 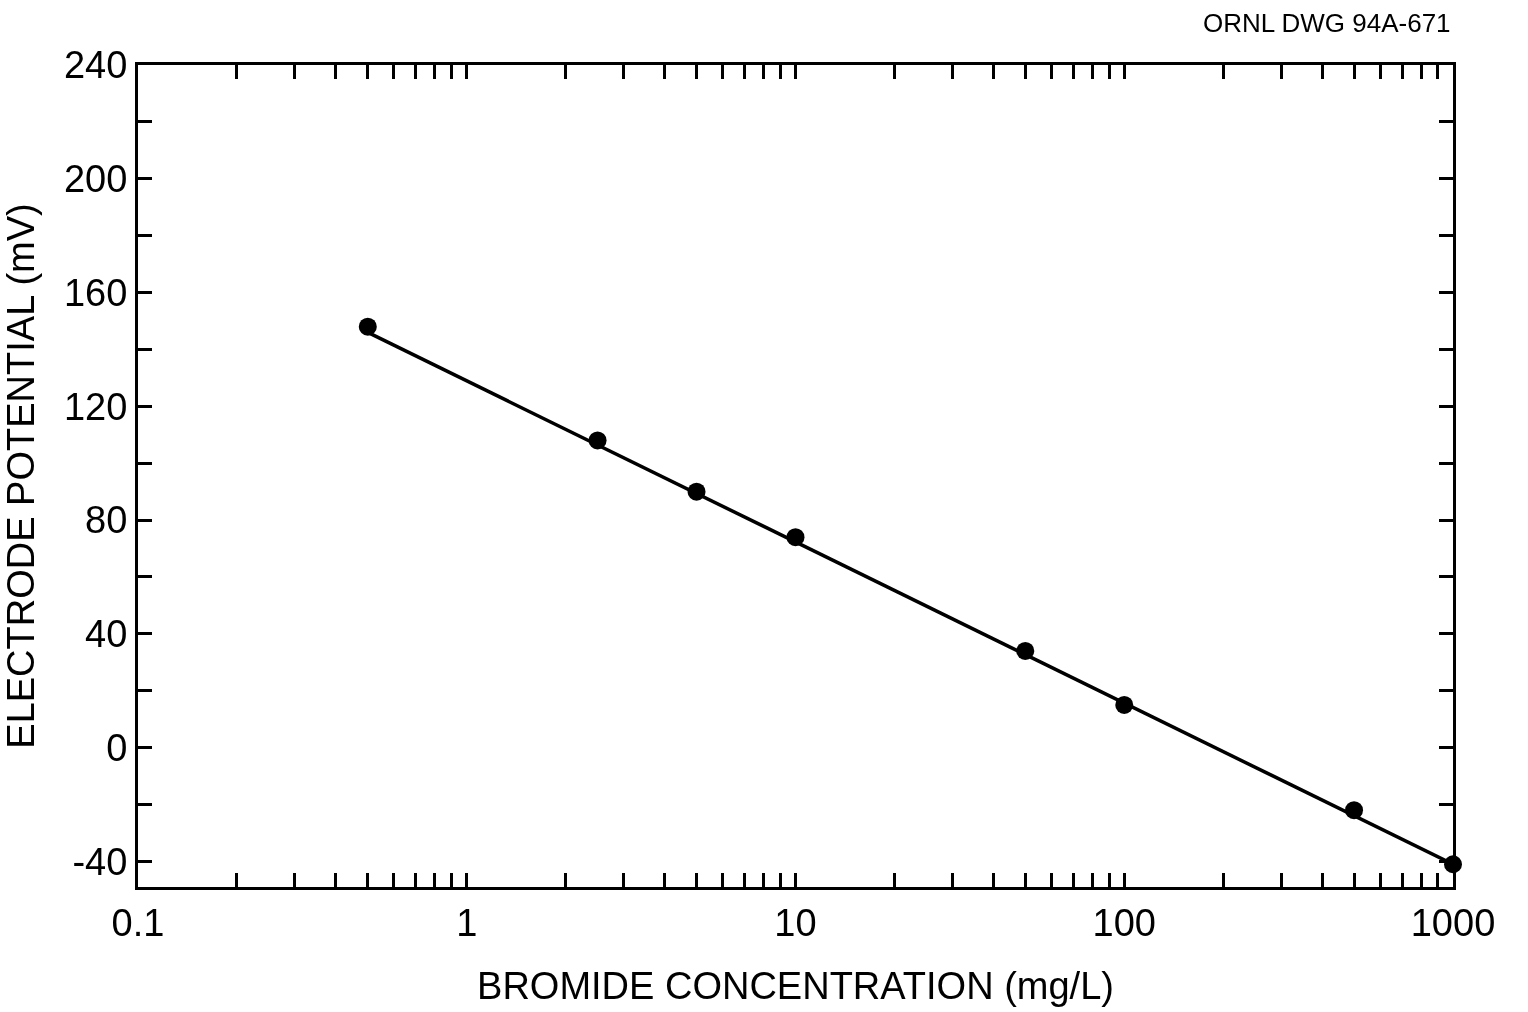 I want to click on y-tick-label: -40, so click(x=100, y=861).